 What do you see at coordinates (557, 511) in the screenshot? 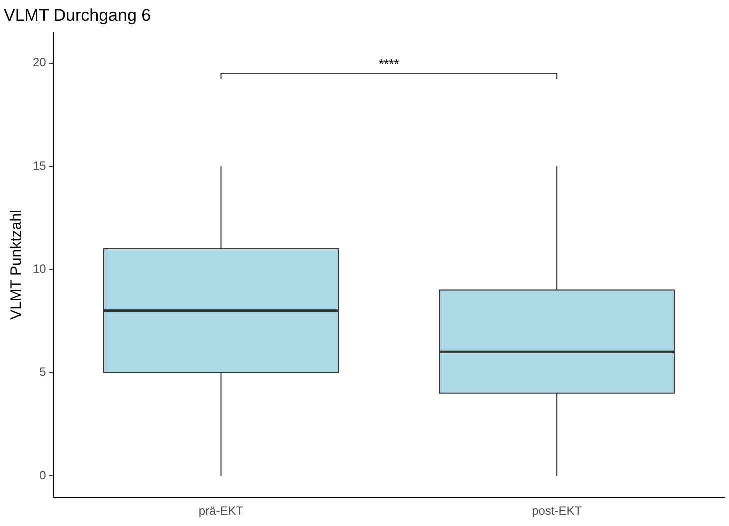
I see `x-tick-label: post-EKT` at bounding box center [557, 511].